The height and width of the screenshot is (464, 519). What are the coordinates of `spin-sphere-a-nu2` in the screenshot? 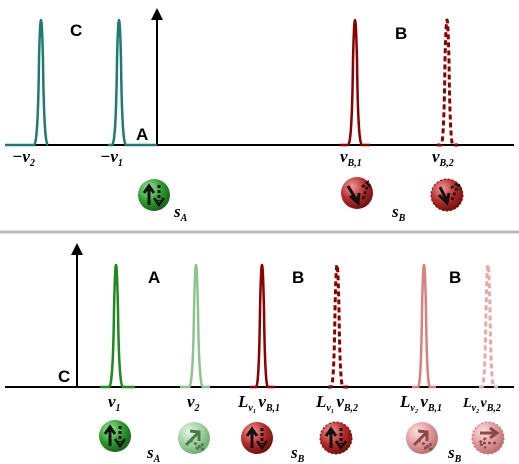 It's located at (194, 438).